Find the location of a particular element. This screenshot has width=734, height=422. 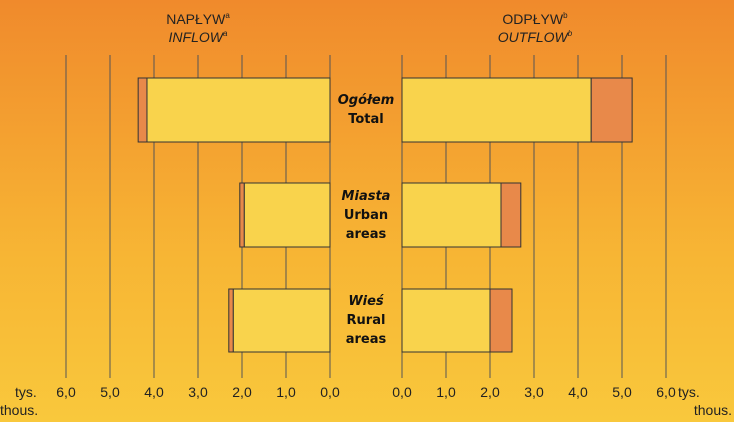

category-label: Ogółem is located at coordinates (366, 100).